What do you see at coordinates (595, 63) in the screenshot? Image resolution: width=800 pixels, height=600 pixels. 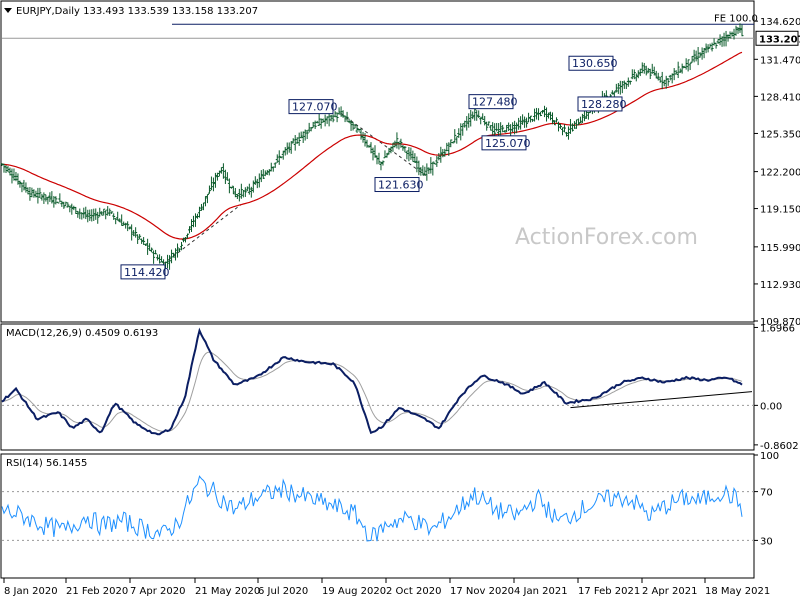 I see `svg-text: 130.650` at bounding box center [595, 63].